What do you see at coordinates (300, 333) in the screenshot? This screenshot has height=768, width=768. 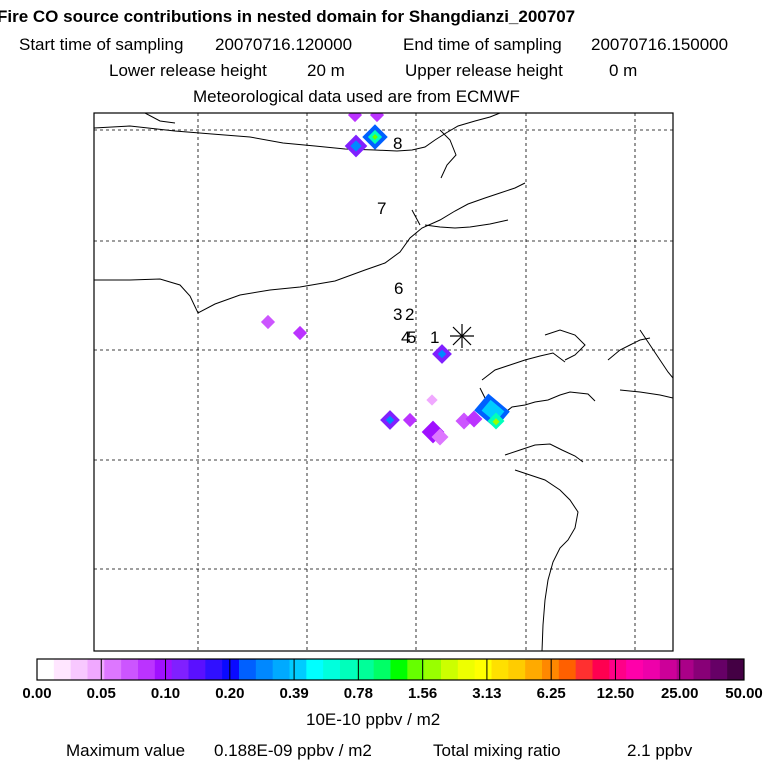 I see `hotspot-west-b` at bounding box center [300, 333].